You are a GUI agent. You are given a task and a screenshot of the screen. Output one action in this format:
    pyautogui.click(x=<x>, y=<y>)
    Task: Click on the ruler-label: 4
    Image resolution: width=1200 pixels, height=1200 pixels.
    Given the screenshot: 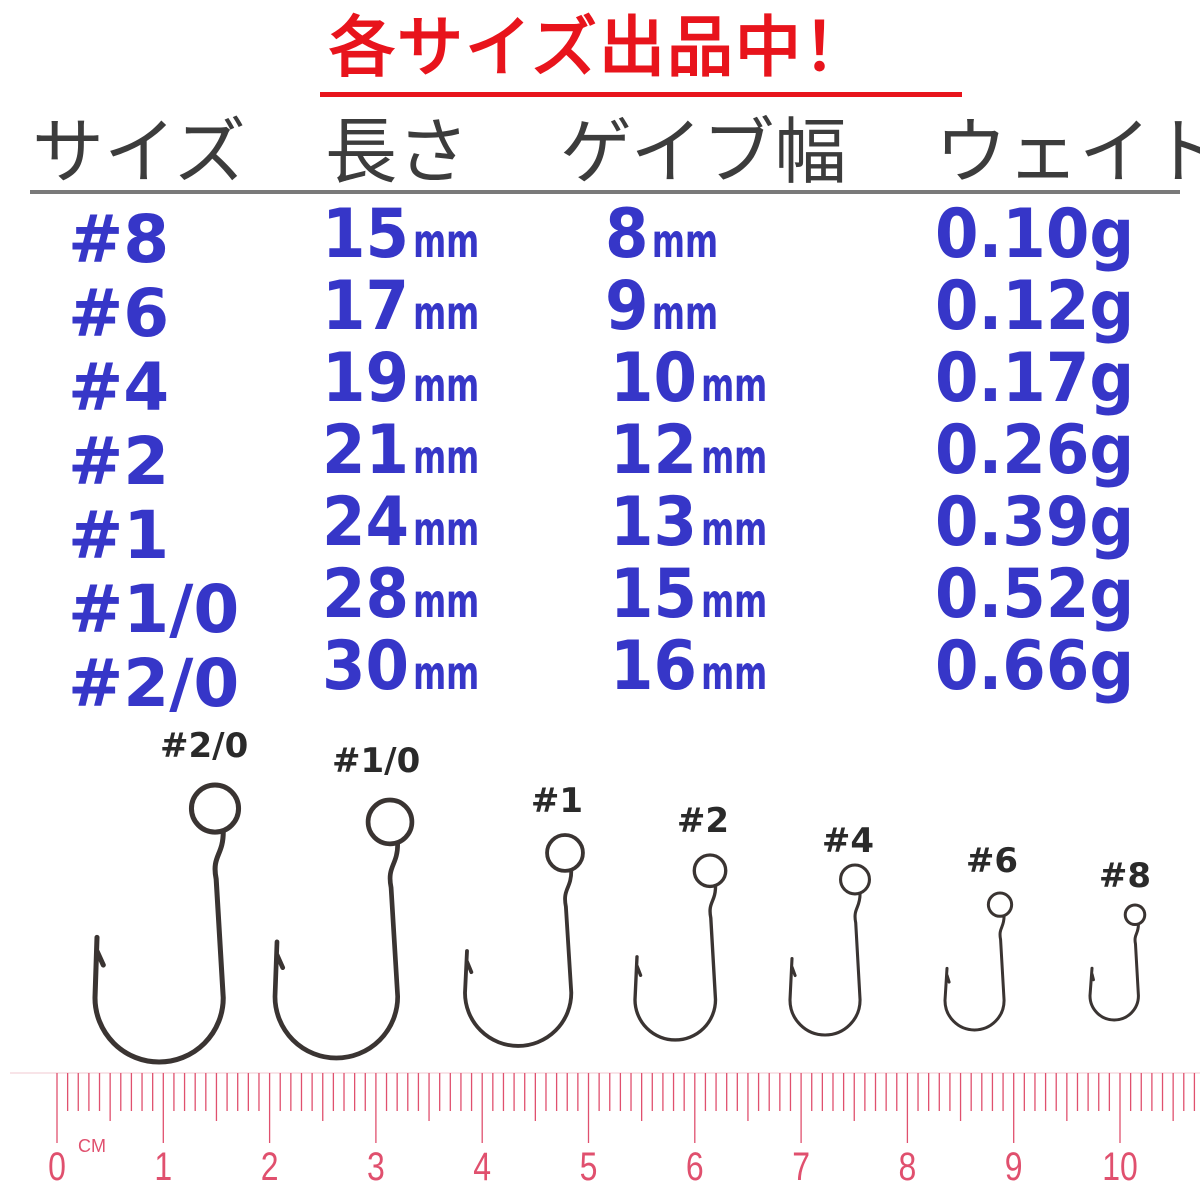 What is the action you would take?
    pyautogui.click(x=482, y=1166)
    